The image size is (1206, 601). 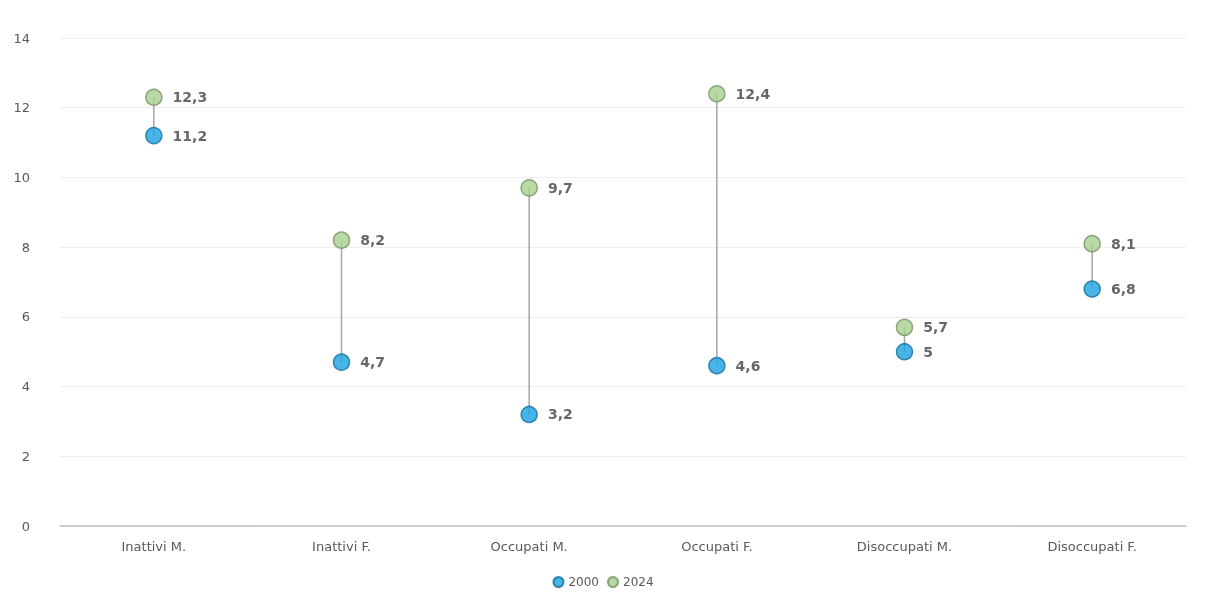 What do you see at coordinates (936, 327) in the screenshot?
I see `data-label: 5,7` at bounding box center [936, 327].